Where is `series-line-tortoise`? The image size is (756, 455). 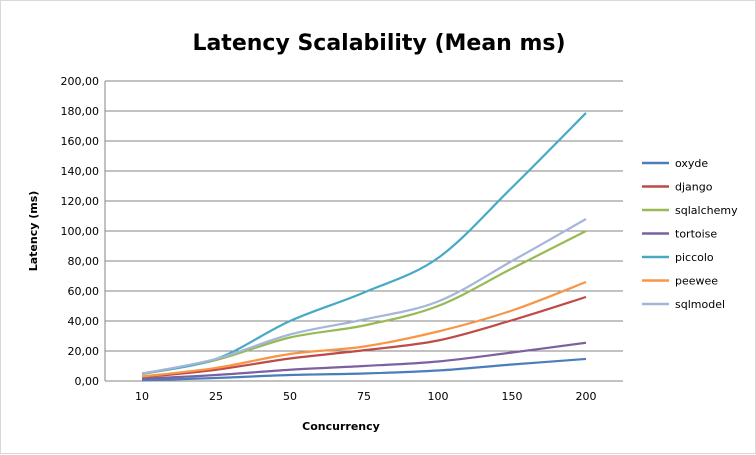 series-line-tortoise is located at coordinates (364, 360).